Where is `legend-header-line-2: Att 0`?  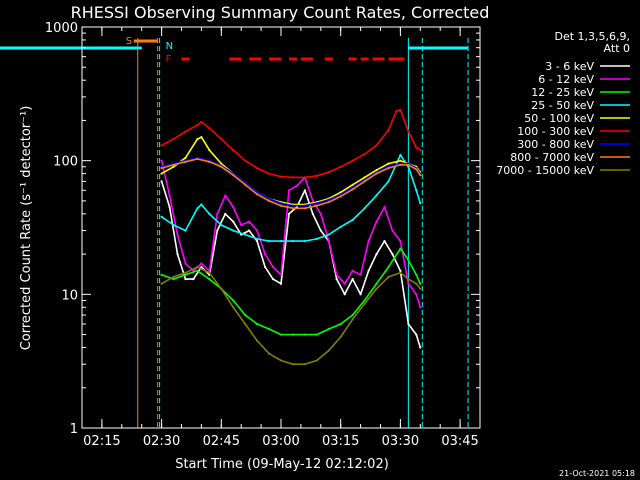 legend-header-line-2: Att 0 is located at coordinates (617, 48).